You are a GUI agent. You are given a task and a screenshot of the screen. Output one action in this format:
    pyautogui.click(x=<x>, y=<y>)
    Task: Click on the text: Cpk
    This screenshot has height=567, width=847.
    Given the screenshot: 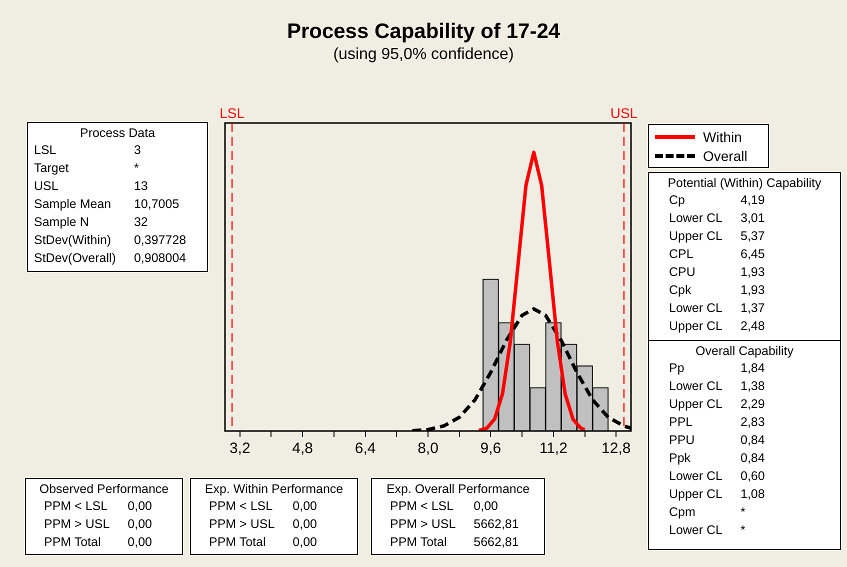 What is the action you would take?
    pyautogui.click(x=680, y=290)
    